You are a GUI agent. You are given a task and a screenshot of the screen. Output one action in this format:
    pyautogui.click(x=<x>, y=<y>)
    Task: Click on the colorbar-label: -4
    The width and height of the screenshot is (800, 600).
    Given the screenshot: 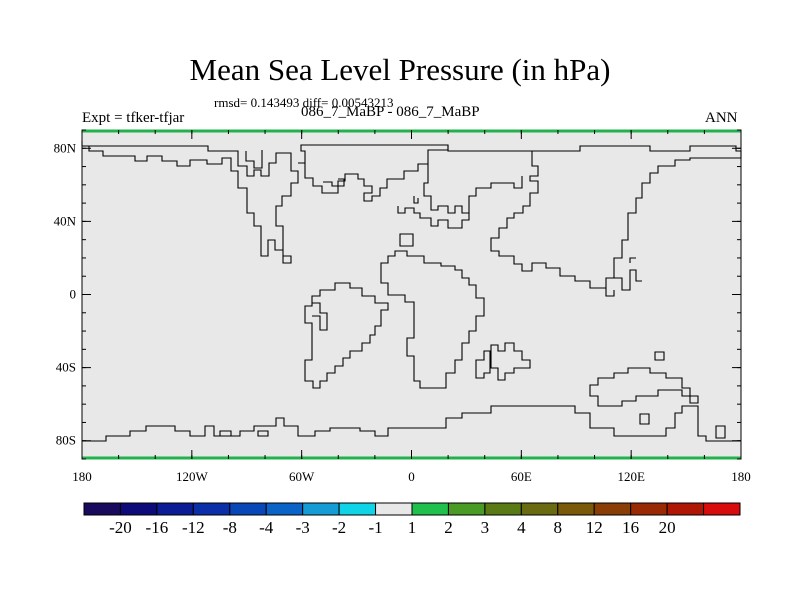 What is the action you would take?
    pyautogui.click(x=266, y=527)
    